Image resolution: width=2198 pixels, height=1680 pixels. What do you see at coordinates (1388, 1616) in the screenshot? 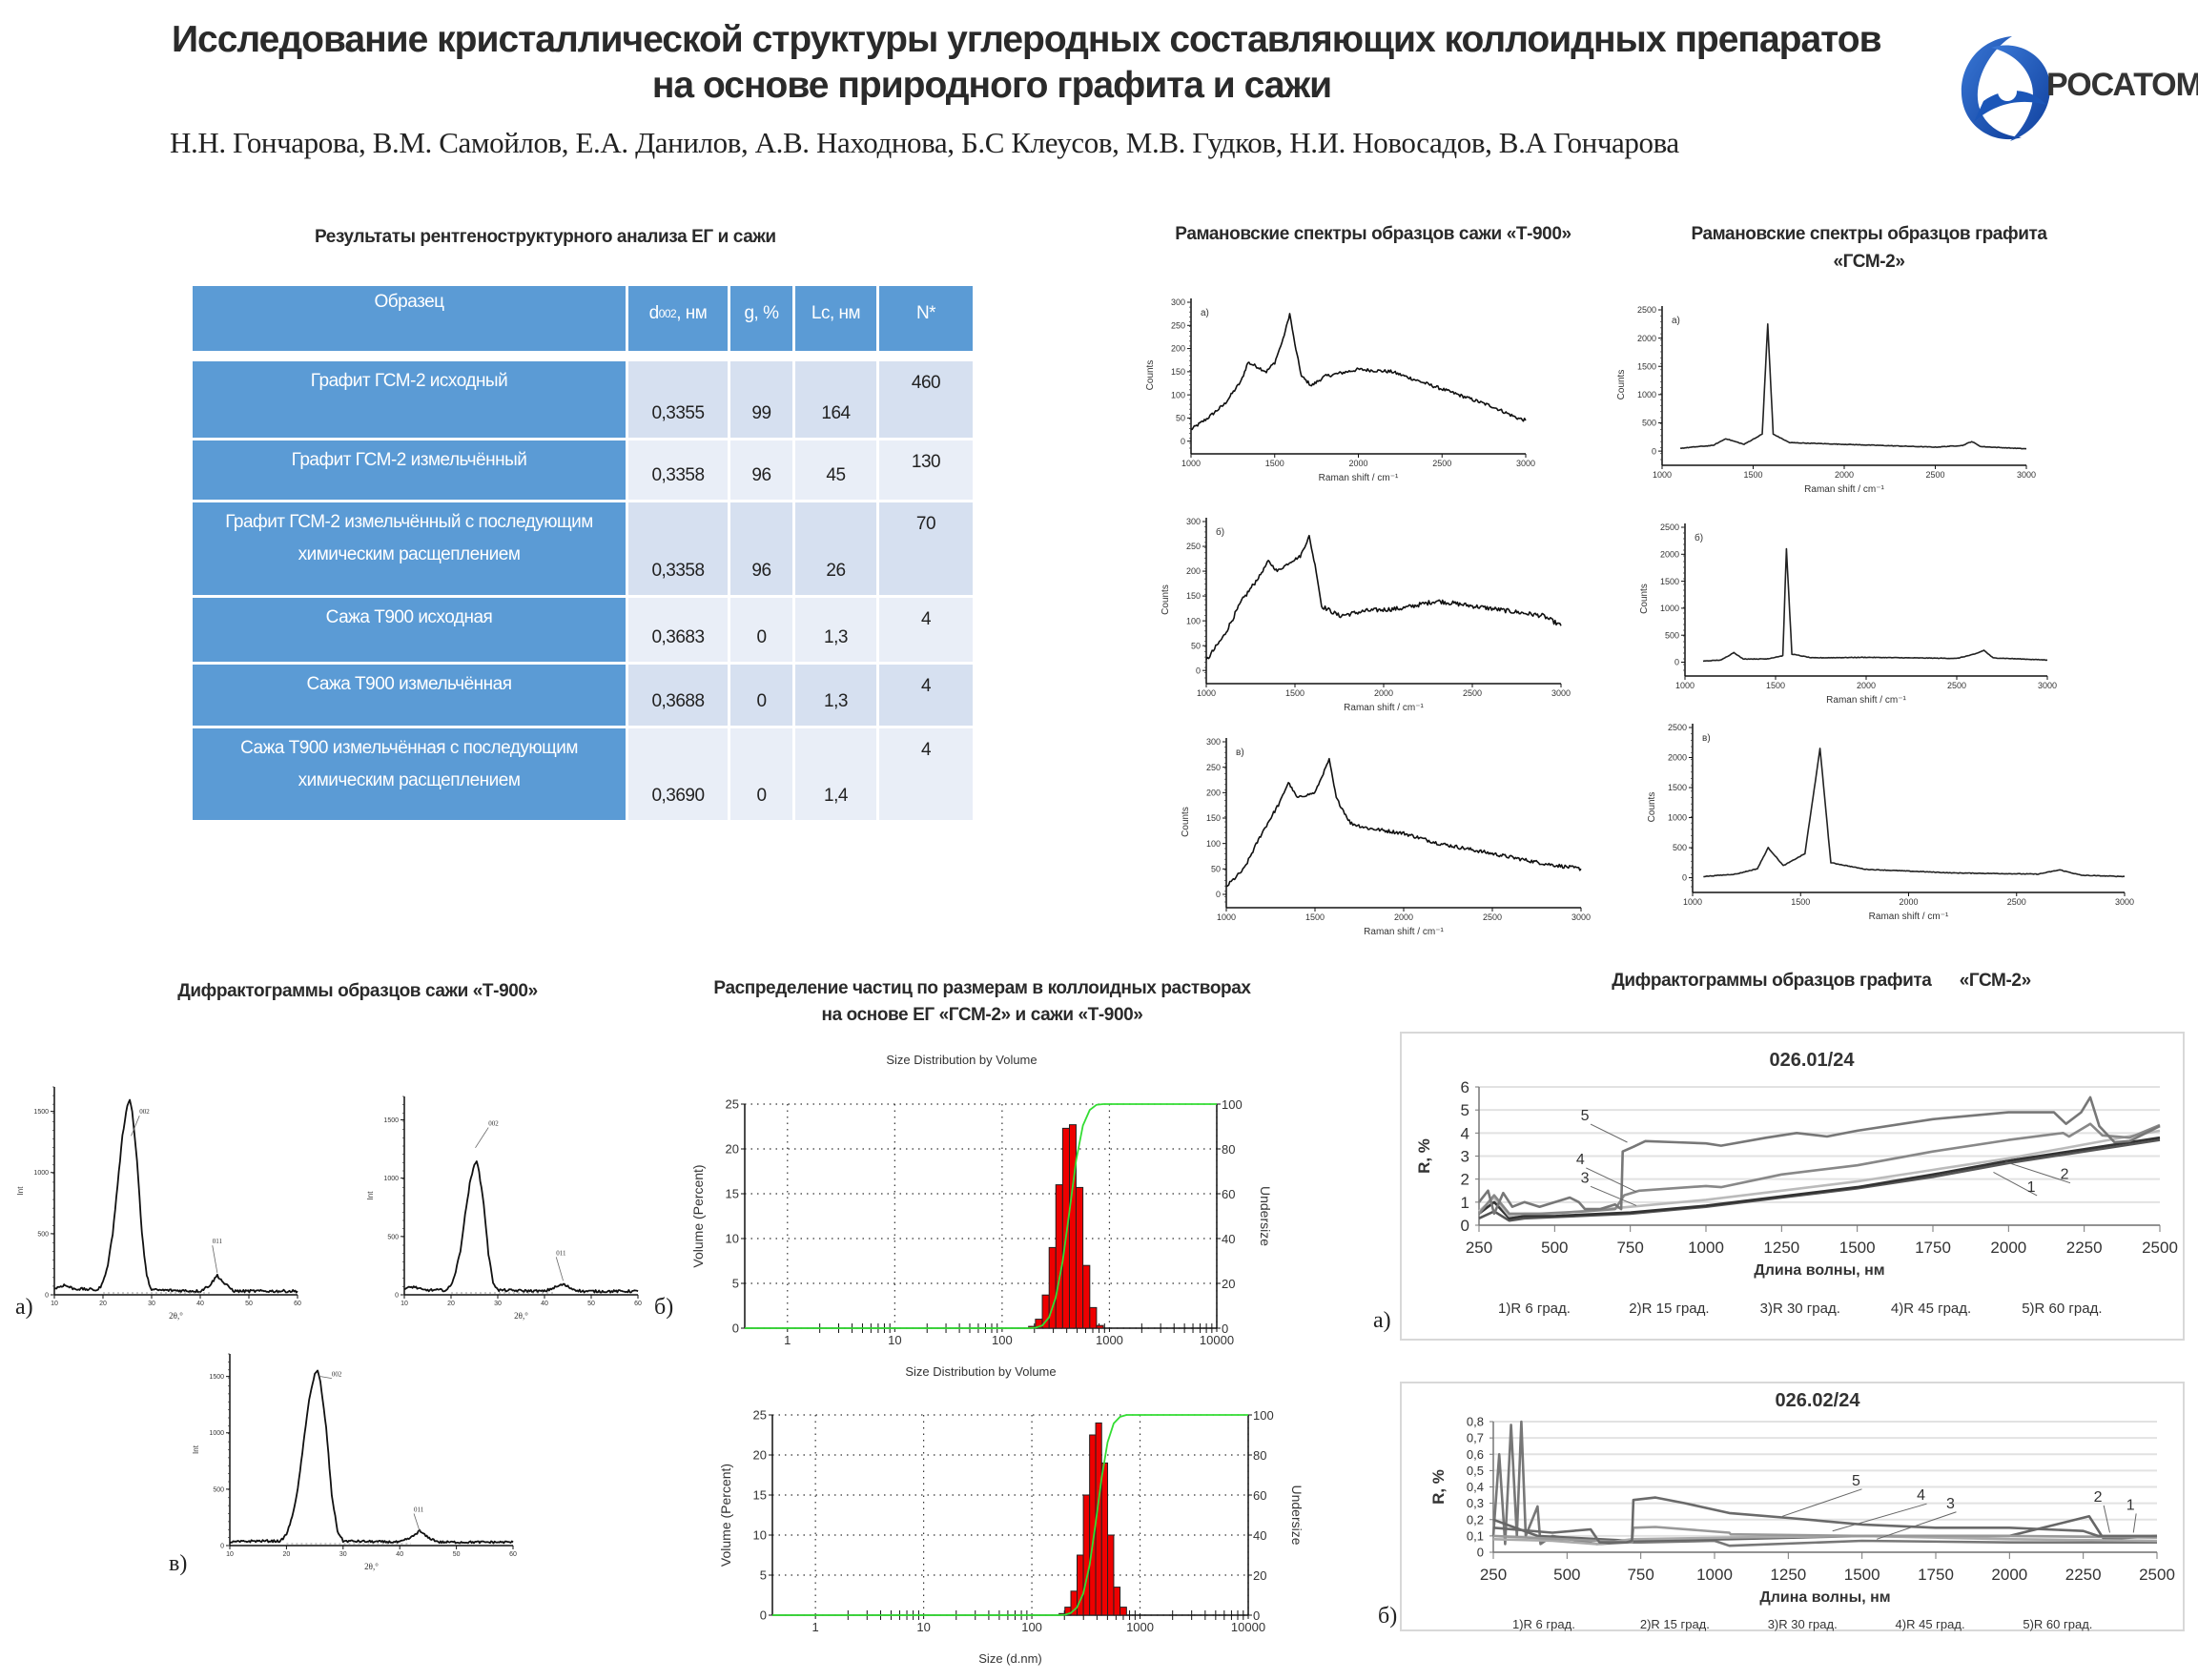
I see `panel-label-b: б)` at bounding box center [1388, 1616].